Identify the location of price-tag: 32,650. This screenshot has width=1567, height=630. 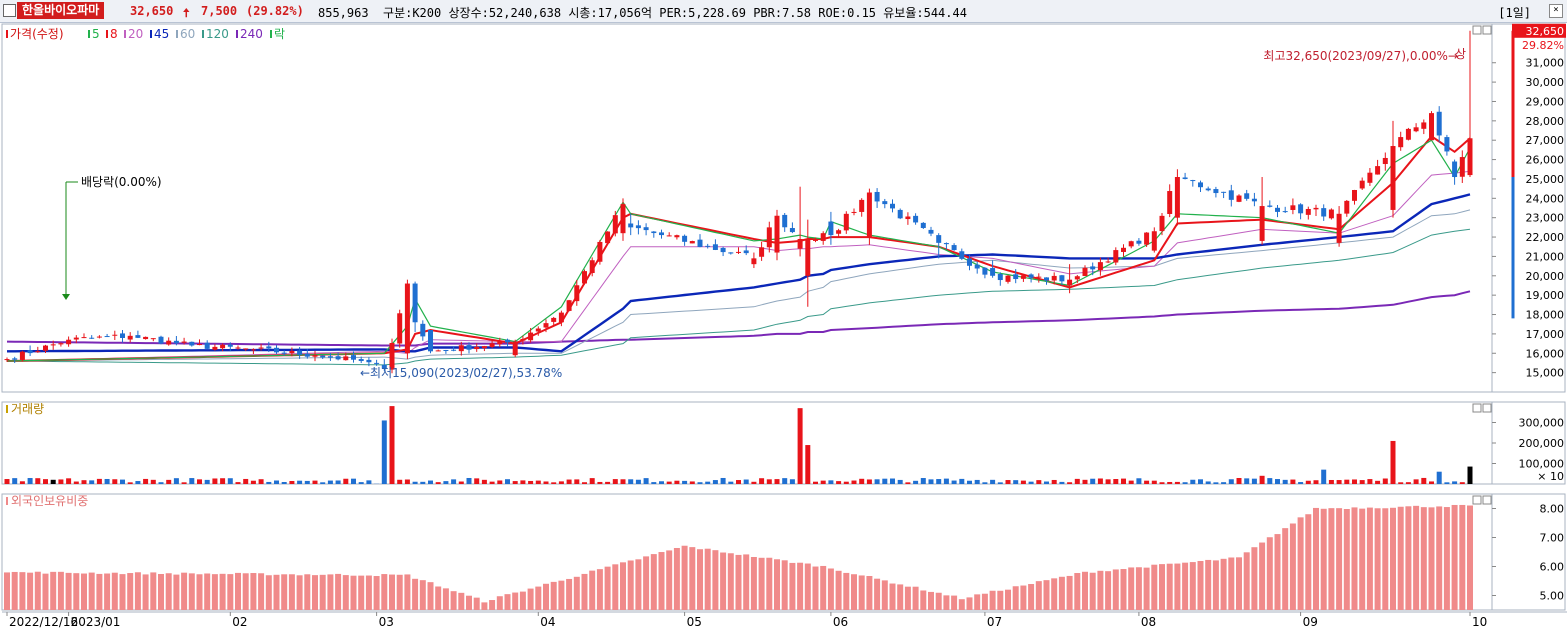
(1545, 31).